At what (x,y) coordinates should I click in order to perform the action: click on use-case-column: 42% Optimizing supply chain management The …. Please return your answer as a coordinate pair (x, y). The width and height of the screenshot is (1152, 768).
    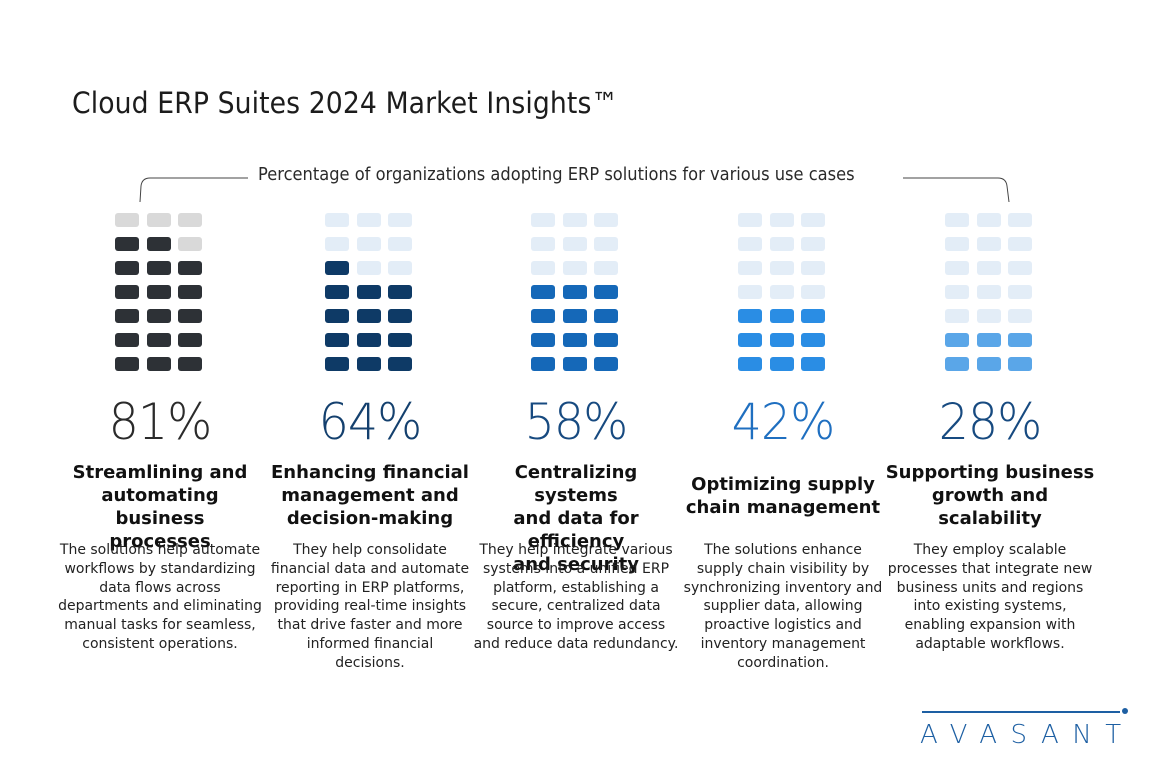
    Looking at the image, I should click on (783, 445).